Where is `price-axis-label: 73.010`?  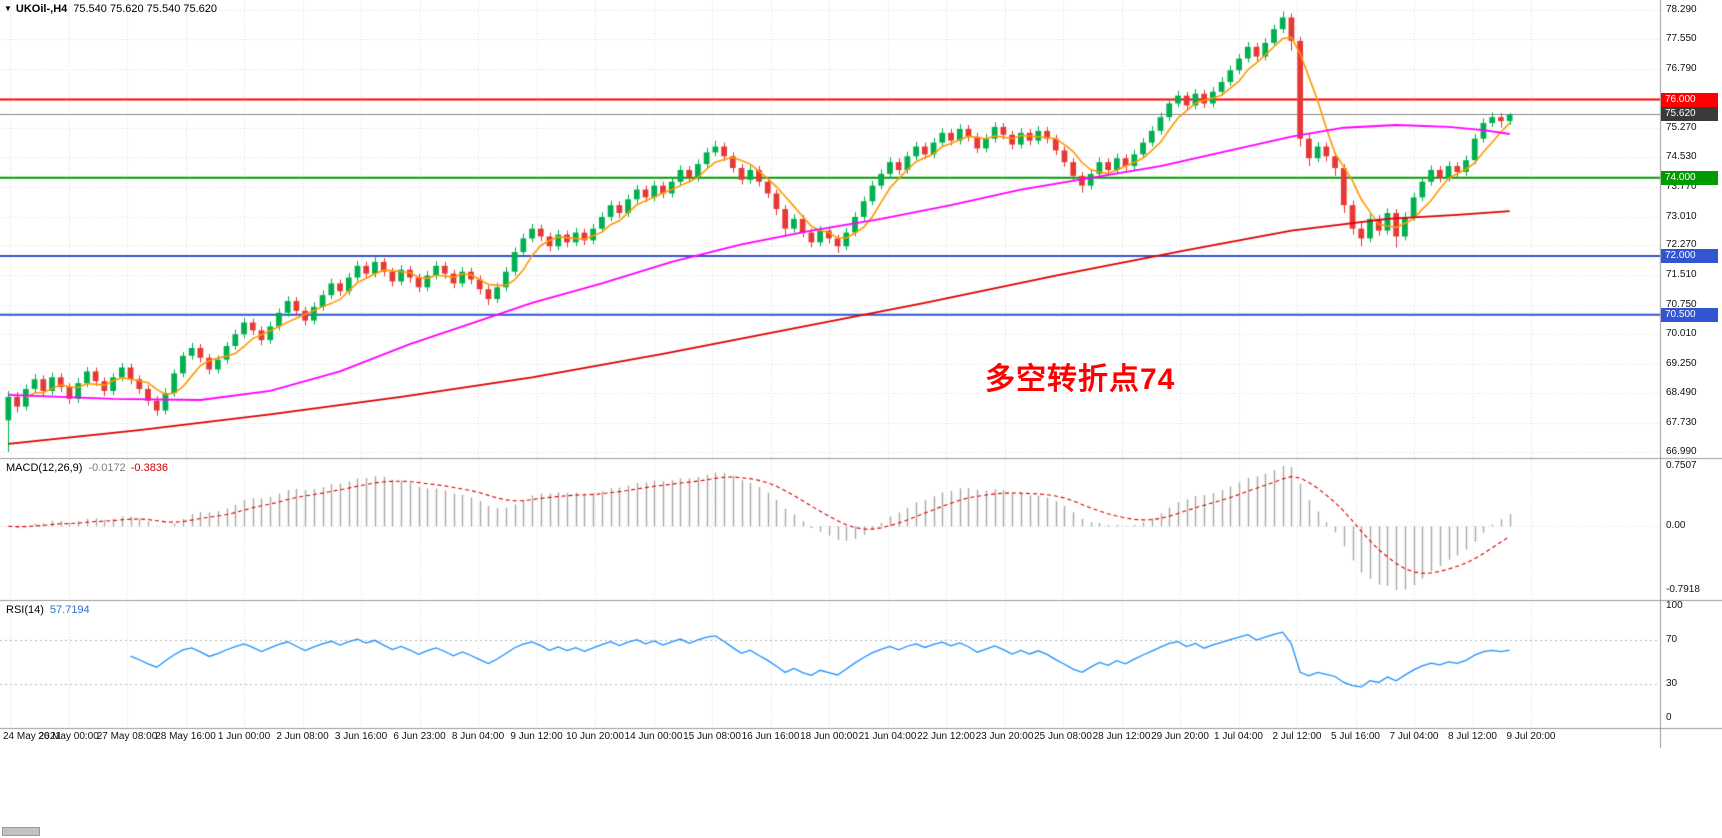 price-axis-label: 73.010 is located at coordinates (1681, 216).